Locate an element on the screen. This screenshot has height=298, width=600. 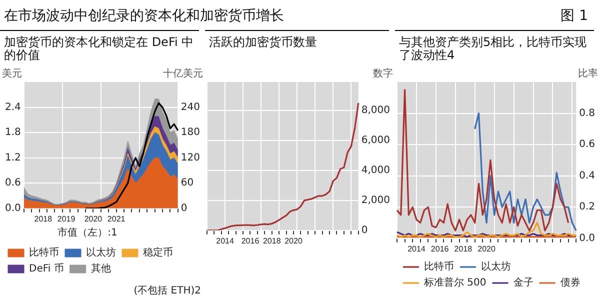
legend-label: 其他 is located at coordinates (100, 268).